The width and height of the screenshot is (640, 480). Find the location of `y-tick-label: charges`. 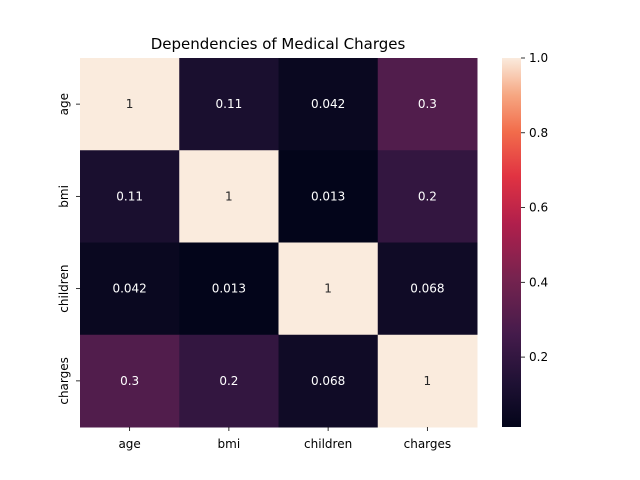

y-tick-label: charges is located at coordinates (64, 381).